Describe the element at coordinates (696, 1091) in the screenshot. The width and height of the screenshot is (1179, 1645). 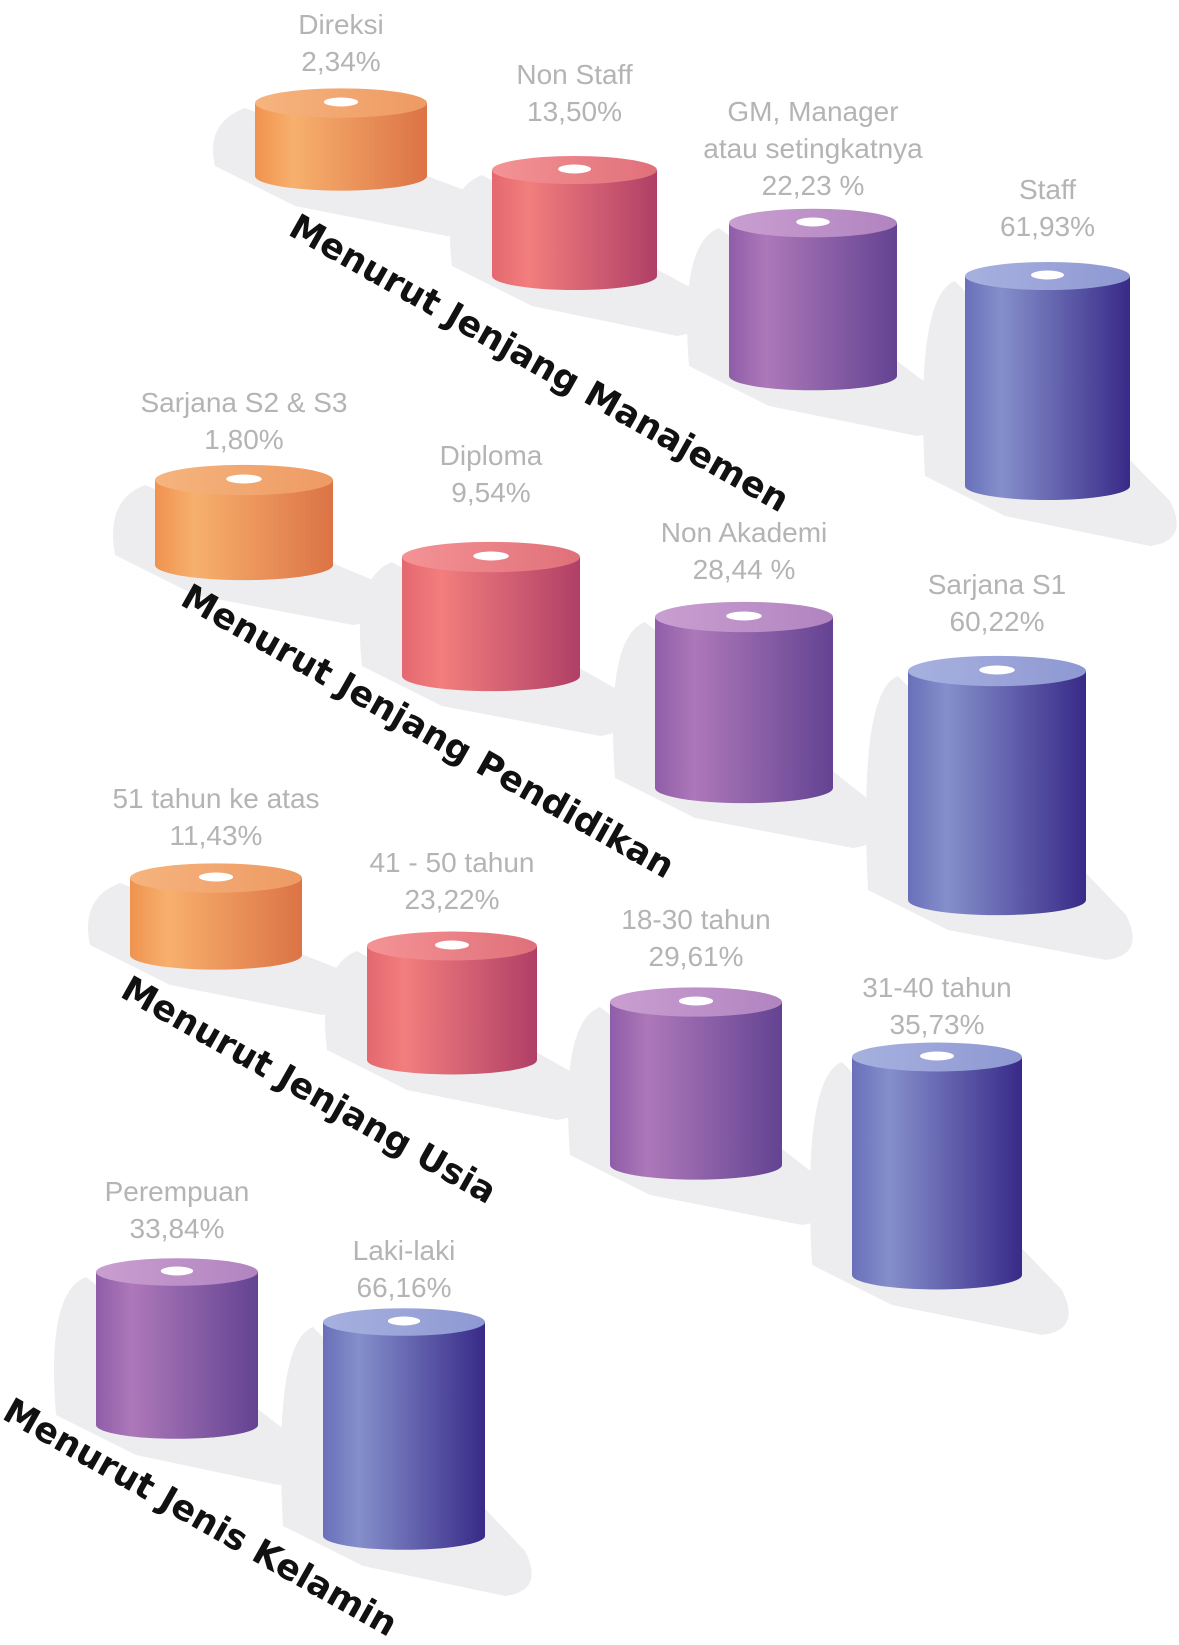
I see `cylinder-2-2-body` at that location.